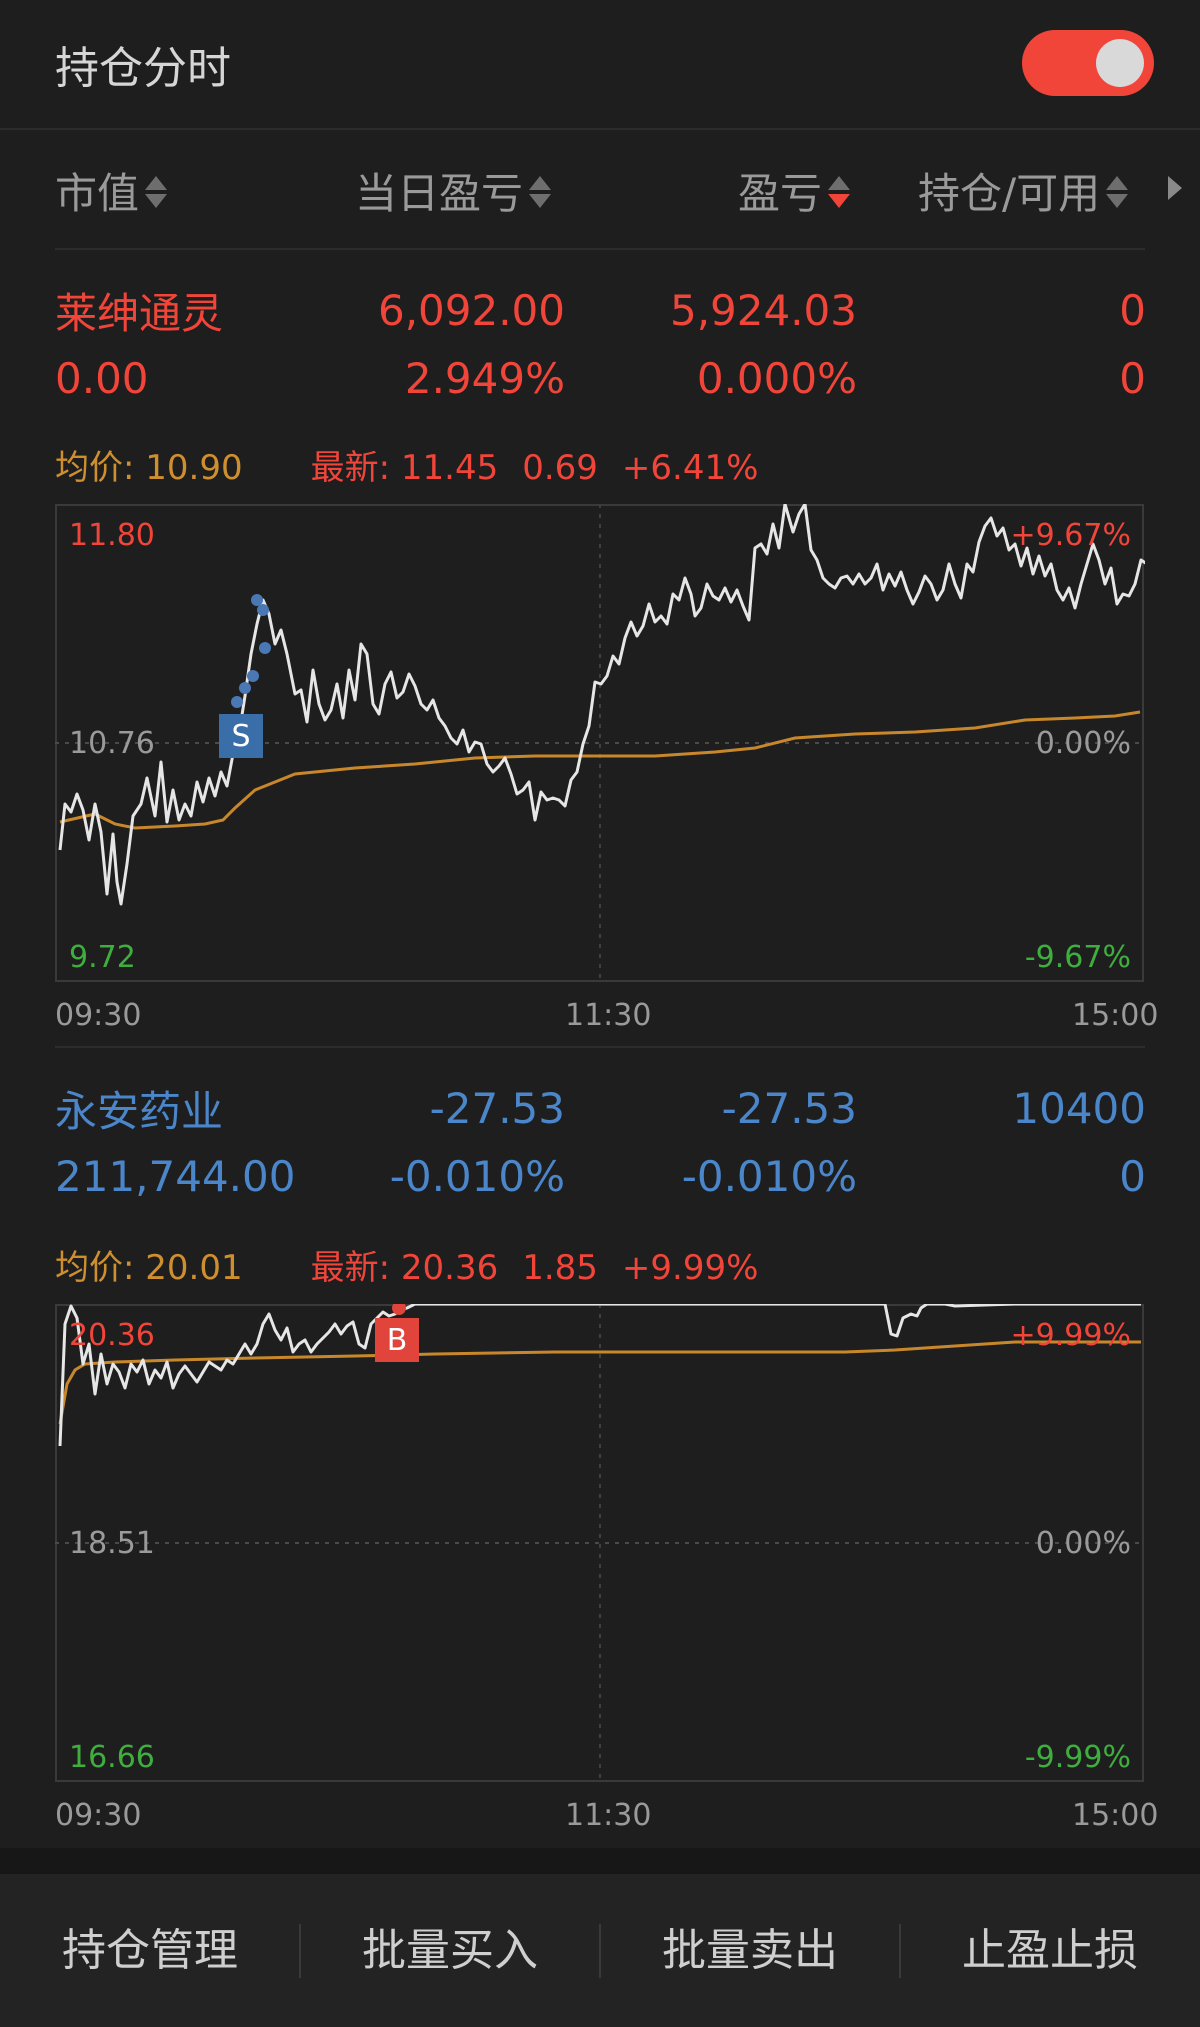  I want to click on y-mid-label: 18.51, so click(112, 1543).